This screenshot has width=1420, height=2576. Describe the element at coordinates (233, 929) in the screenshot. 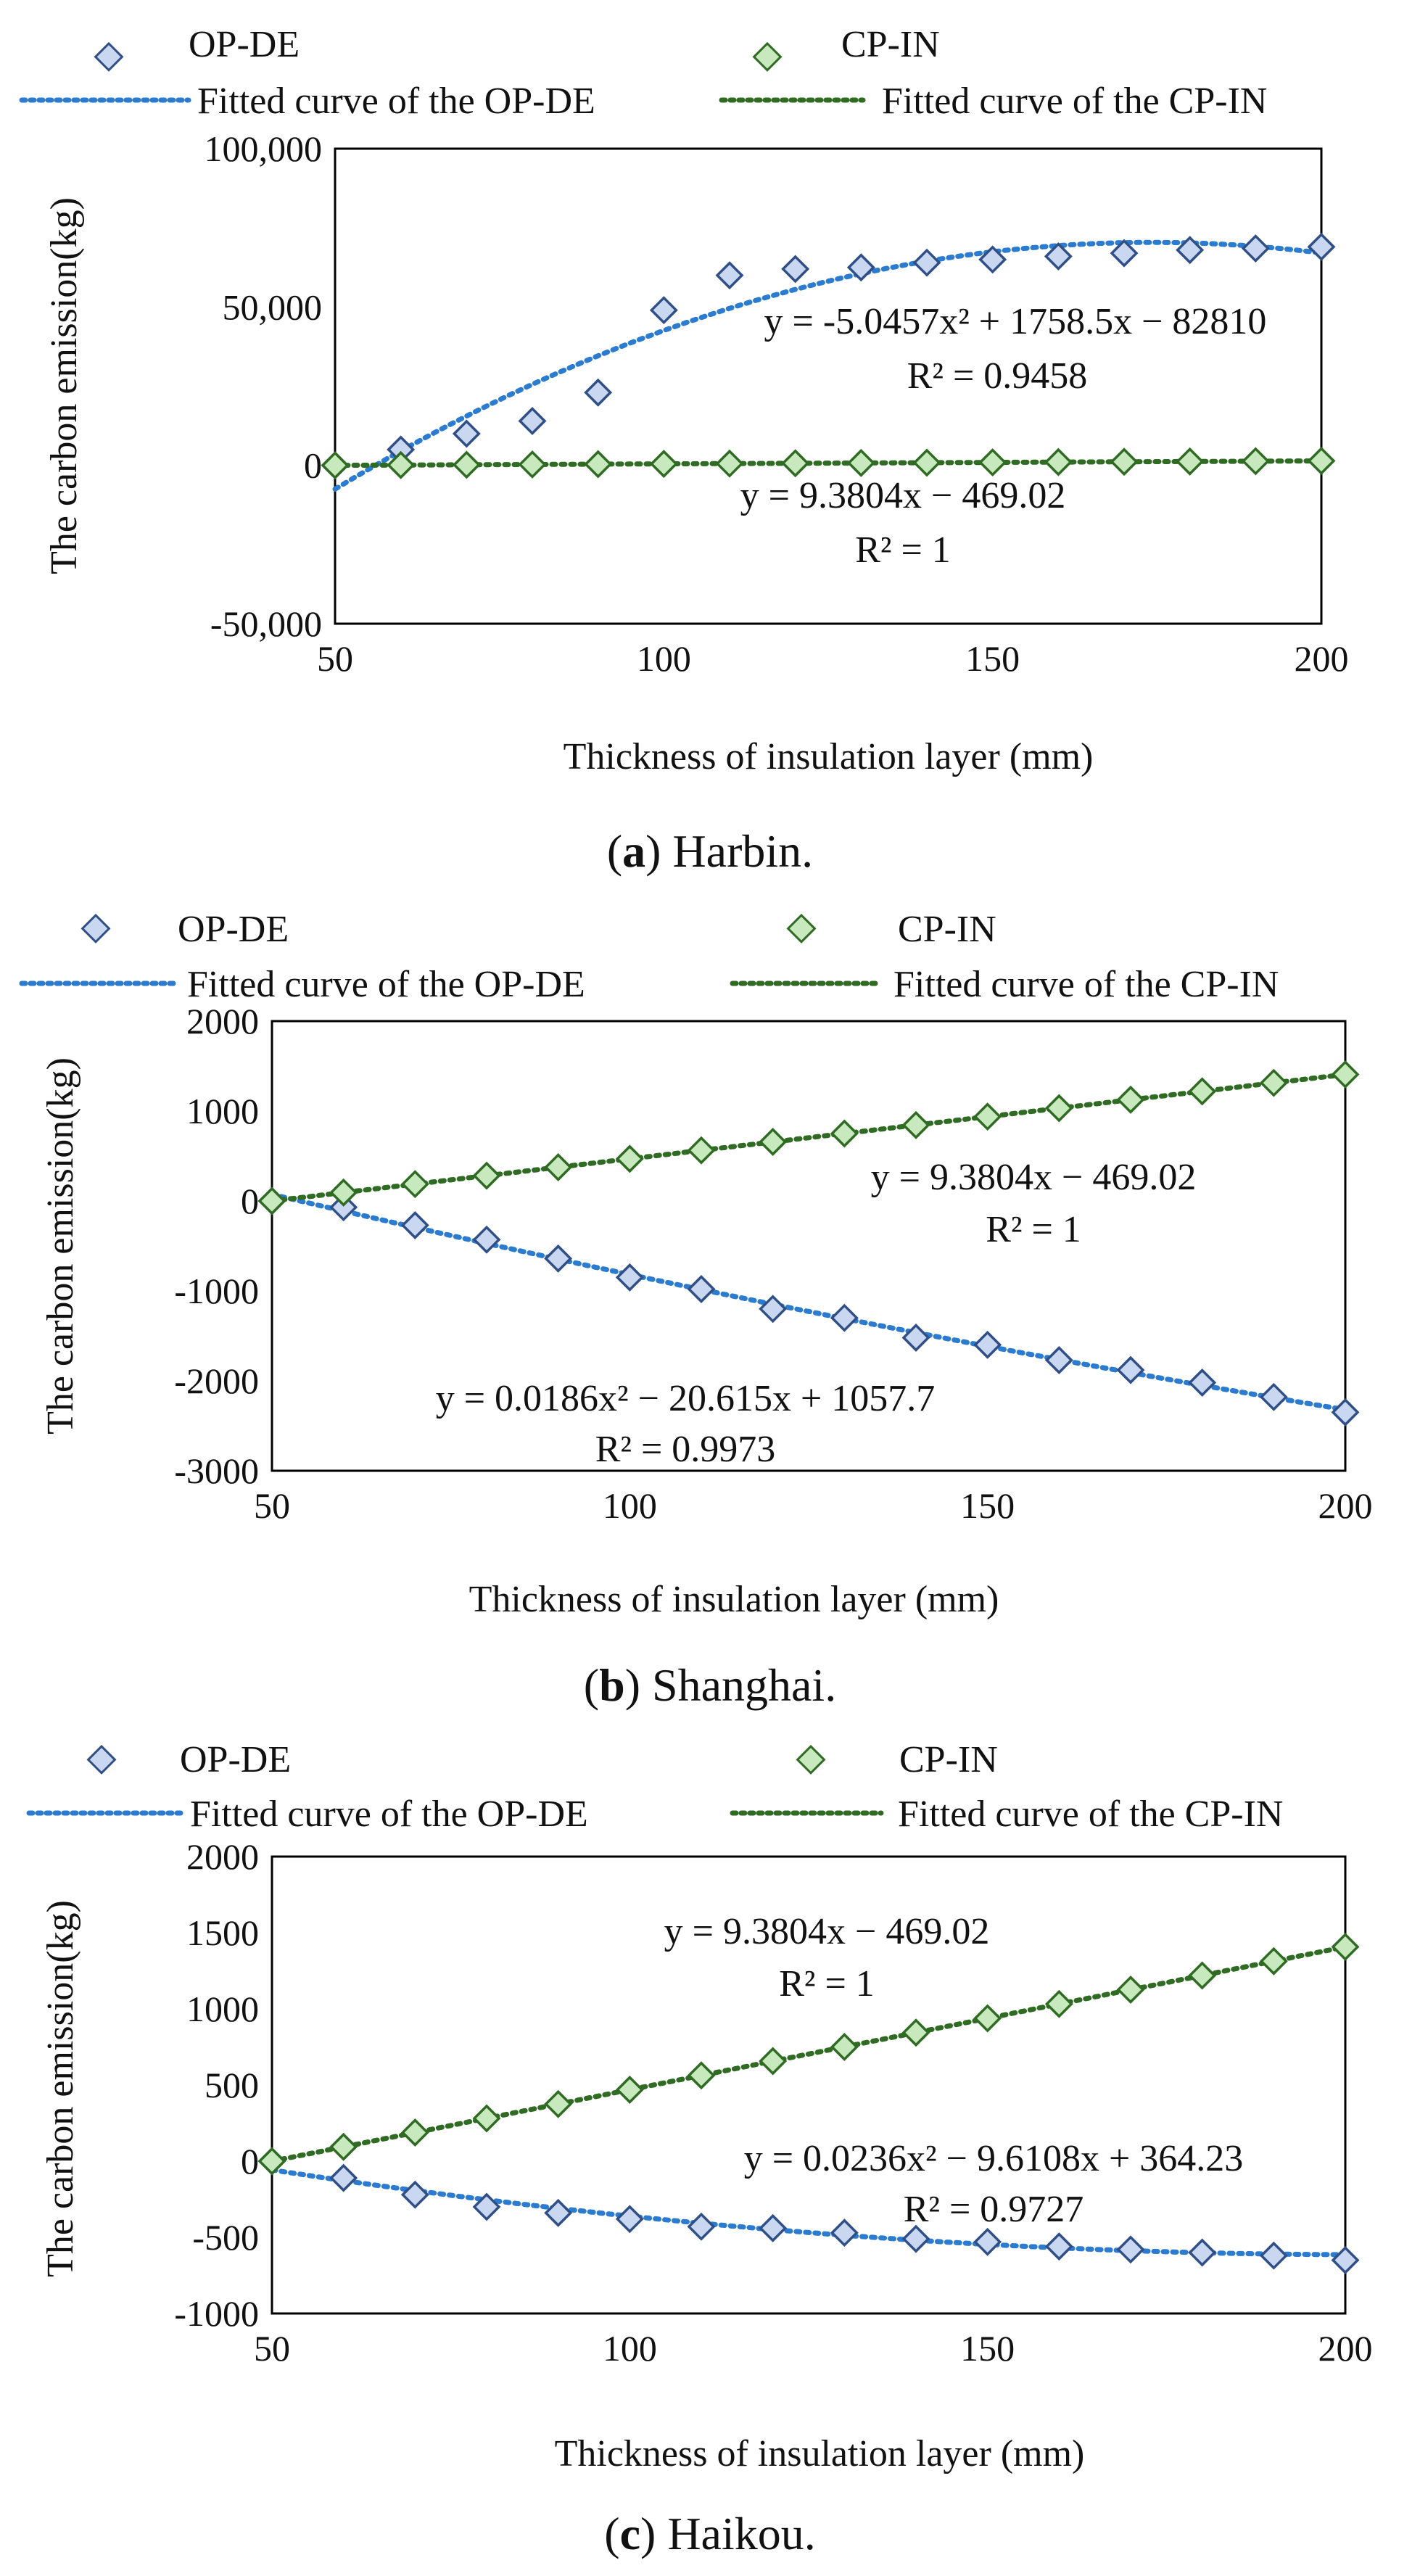

I see `legend-op-label: OP-DE` at that location.